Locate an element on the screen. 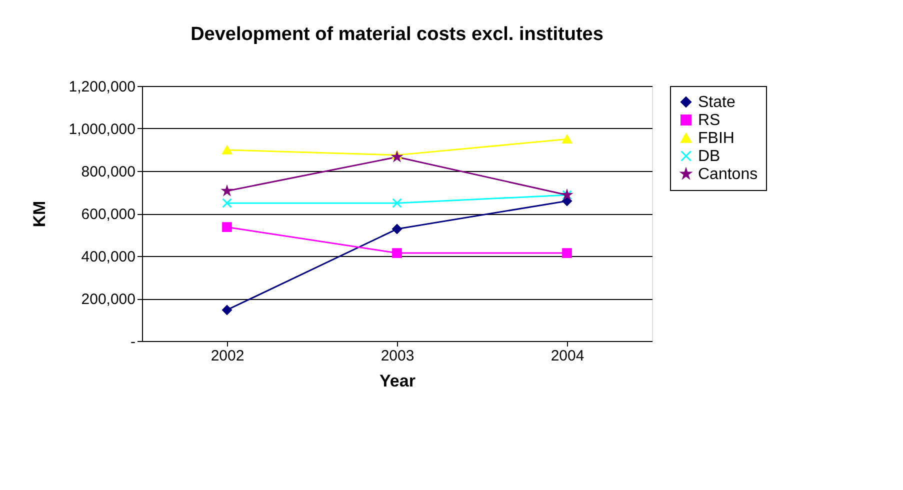  x-tick-label: 2004 is located at coordinates (567, 356).